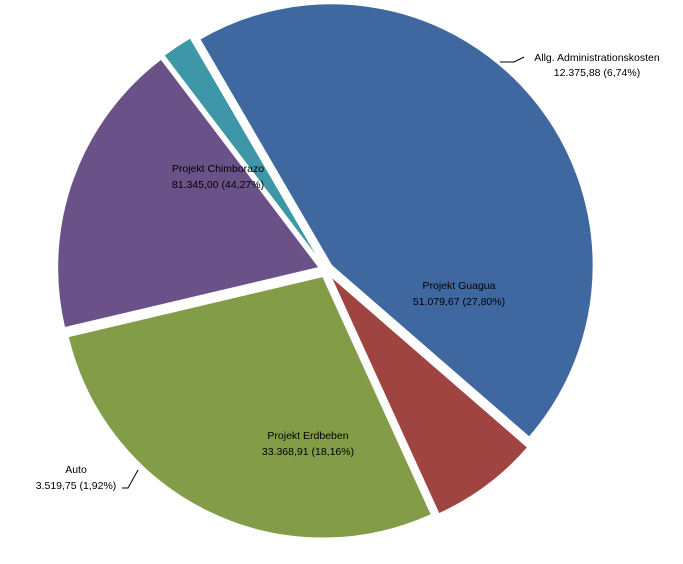 Image resolution: width=683 pixels, height=564 pixels. I want to click on label-guagua-value: 51.079,67 (27,80%), so click(459, 302).